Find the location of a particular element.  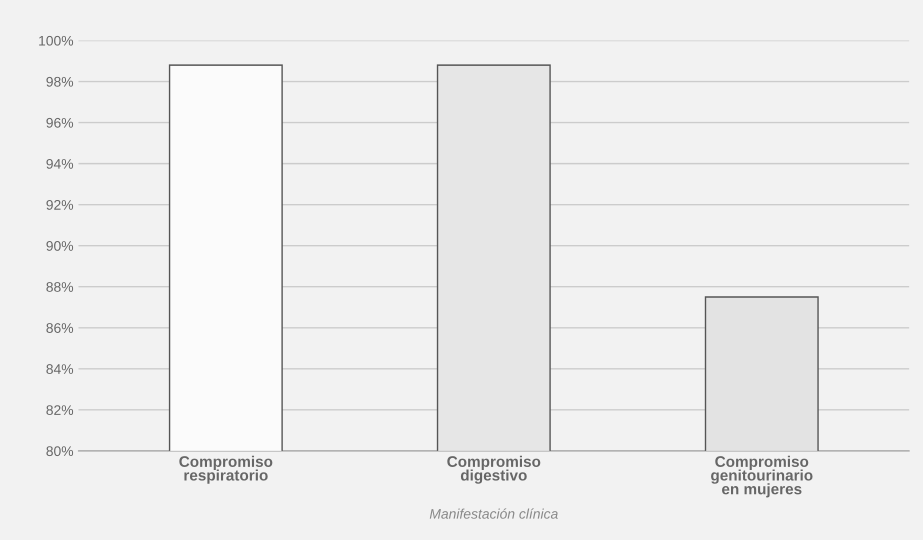

x-tick-label: Compromiso genitourinario en mujeres is located at coordinates (762, 477).